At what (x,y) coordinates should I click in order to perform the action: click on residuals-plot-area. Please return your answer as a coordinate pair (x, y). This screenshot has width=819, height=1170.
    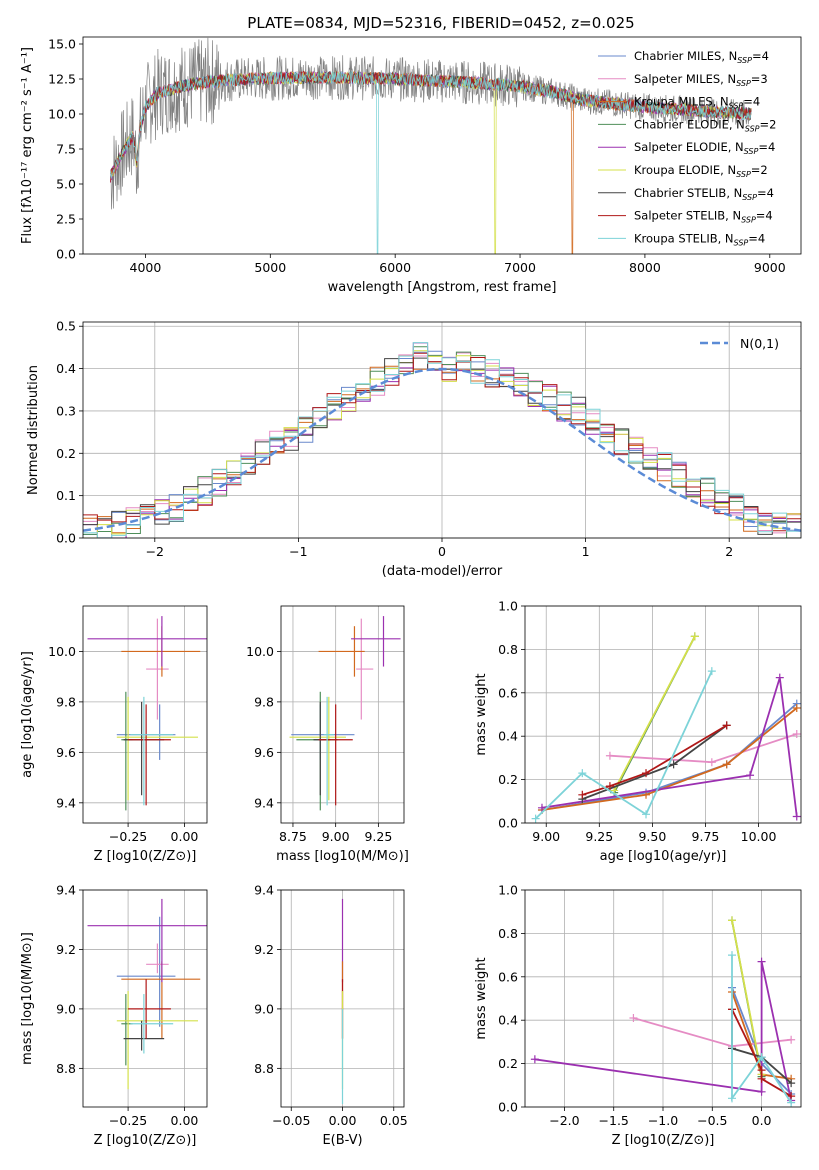
    Looking at the image, I should click on (442, 440).